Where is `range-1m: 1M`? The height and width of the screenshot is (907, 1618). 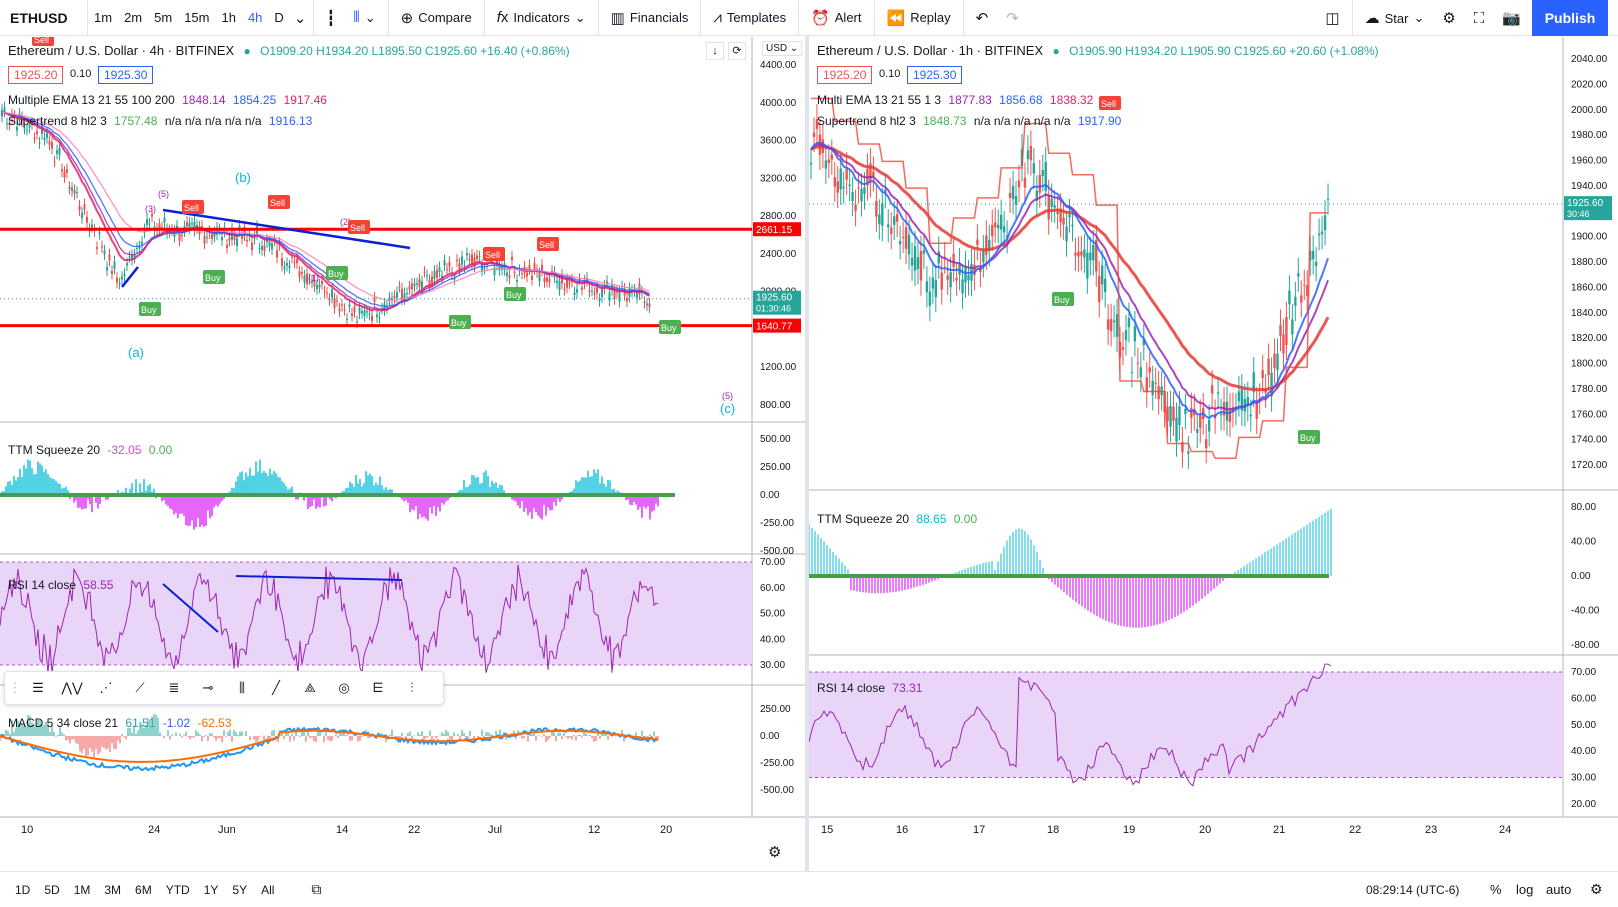
range-1m: 1M is located at coordinates (82, 889).